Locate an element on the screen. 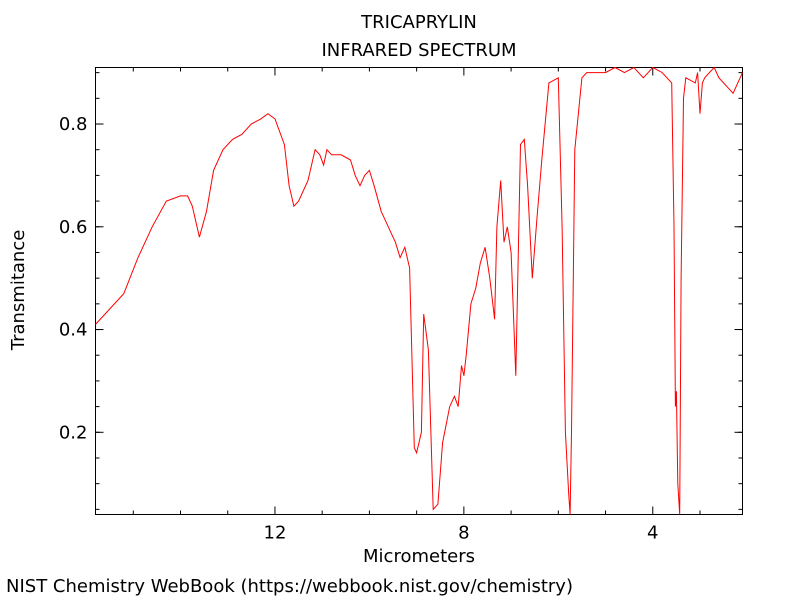 This screenshot has height=600, width=800. x-tick-label: 12 is located at coordinates (275, 533).